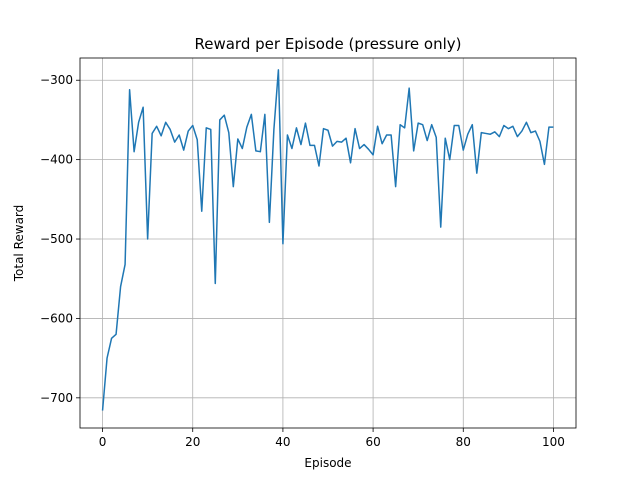 This screenshot has width=640, height=480. Describe the element at coordinates (372, 442) in the screenshot. I see `x-tick-label: 60` at that location.